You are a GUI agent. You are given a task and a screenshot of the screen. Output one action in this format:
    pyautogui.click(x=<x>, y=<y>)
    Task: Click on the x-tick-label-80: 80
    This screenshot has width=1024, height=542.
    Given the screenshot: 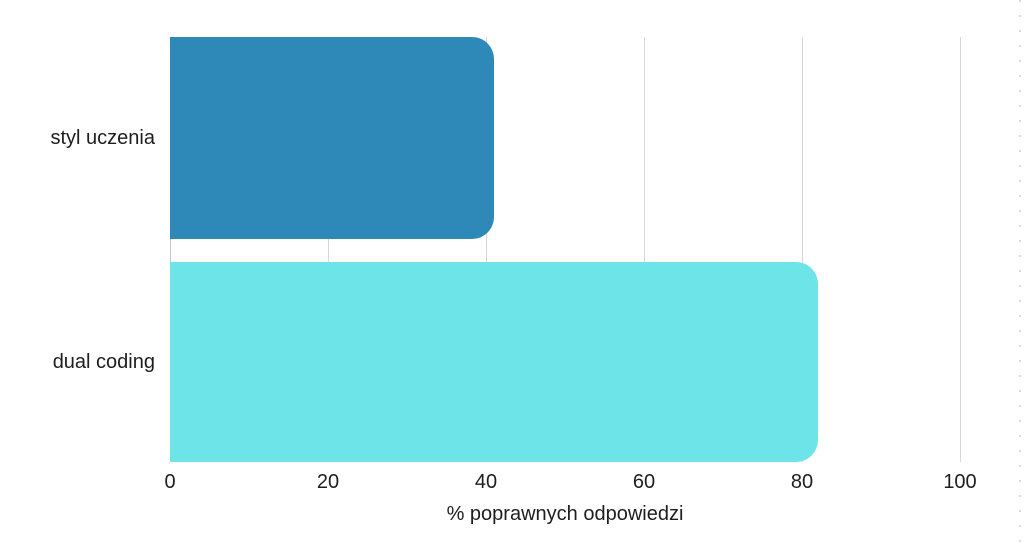 What is the action you would take?
    pyautogui.click(x=802, y=482)
    